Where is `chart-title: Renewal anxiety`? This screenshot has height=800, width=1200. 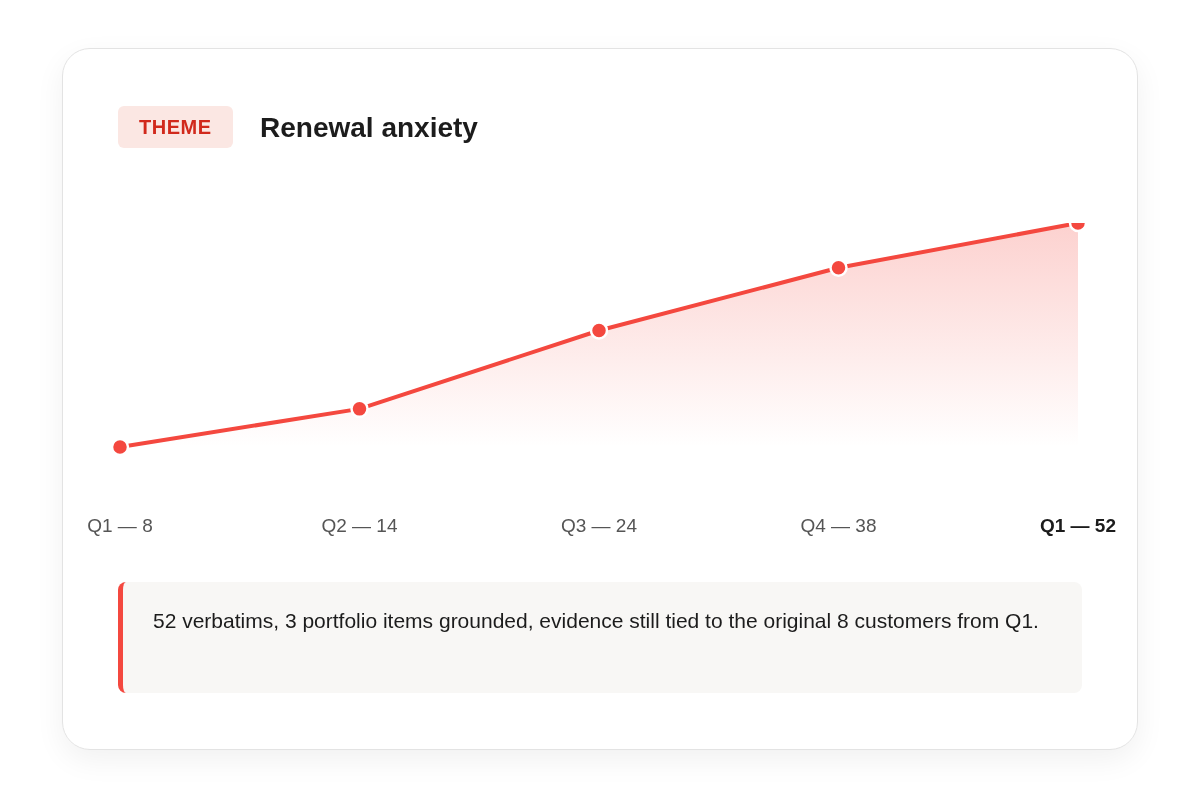
chart-title: Renewal anxiety is located at coordinates (369, 128).